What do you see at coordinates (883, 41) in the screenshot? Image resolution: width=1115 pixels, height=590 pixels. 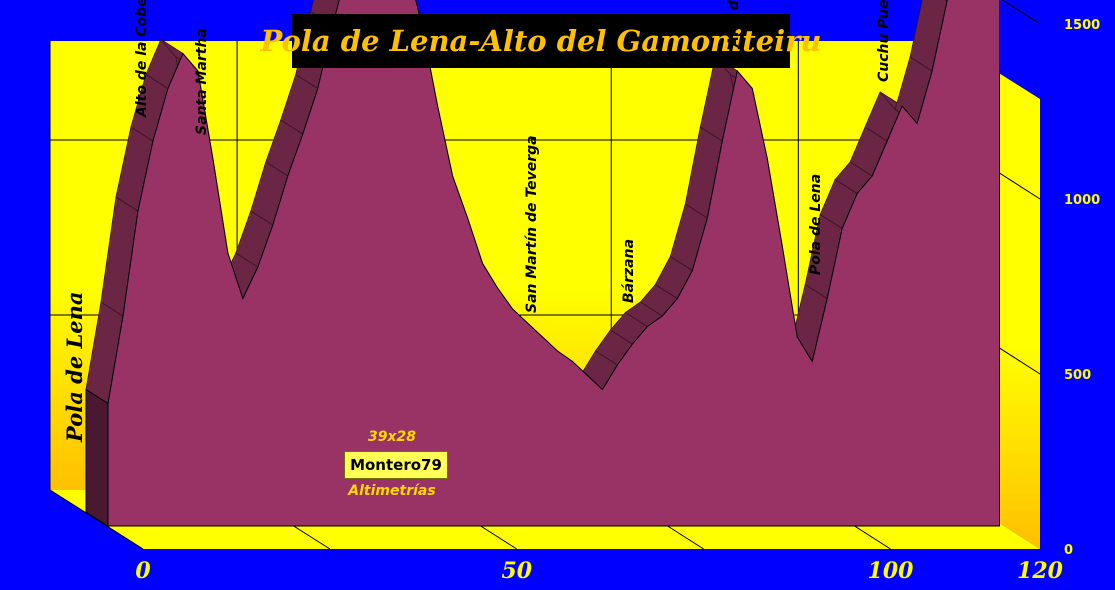 I see `peak-label: Cuchu Puercu` at bounding box center [883, 41].